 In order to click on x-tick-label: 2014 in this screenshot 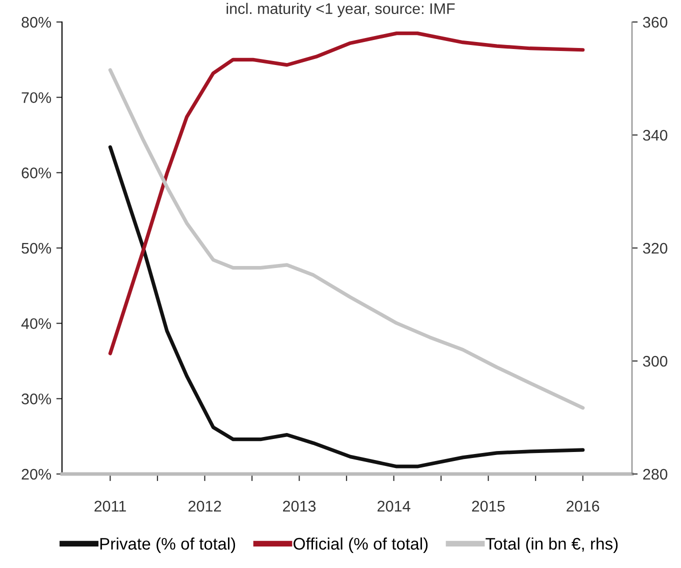, I will do `click(394, 506)`.